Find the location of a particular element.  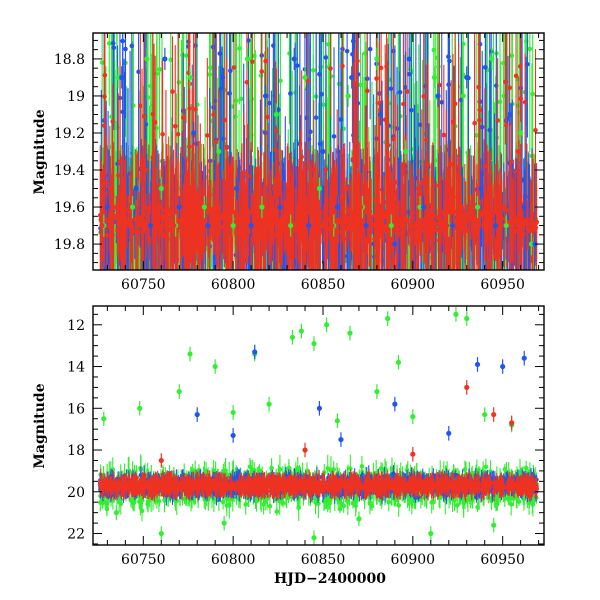

top-x-tick-labels: 60750 60800 60850 60900 60950 is located at coordinates (323, 285).